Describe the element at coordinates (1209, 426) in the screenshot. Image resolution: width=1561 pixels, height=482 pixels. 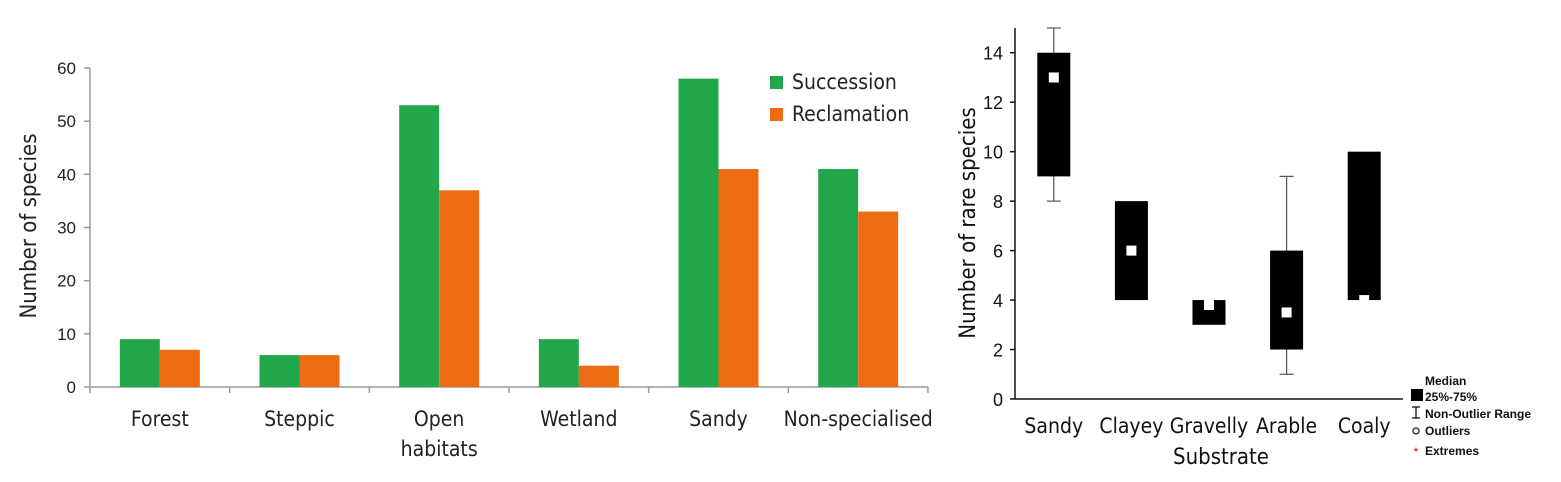
I see `box-plot-x-tick-label: Gravelly` at that location.